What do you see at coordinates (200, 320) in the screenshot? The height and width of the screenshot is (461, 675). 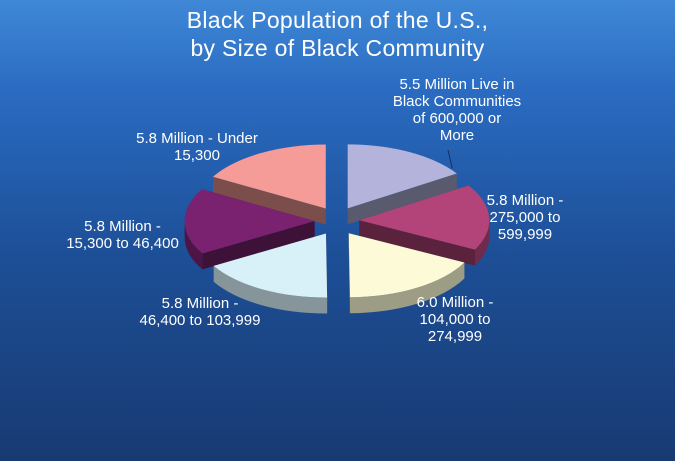 I see `slice-label-4-line-2: 46,400 to 103,999` at bounding box center [200, 320].